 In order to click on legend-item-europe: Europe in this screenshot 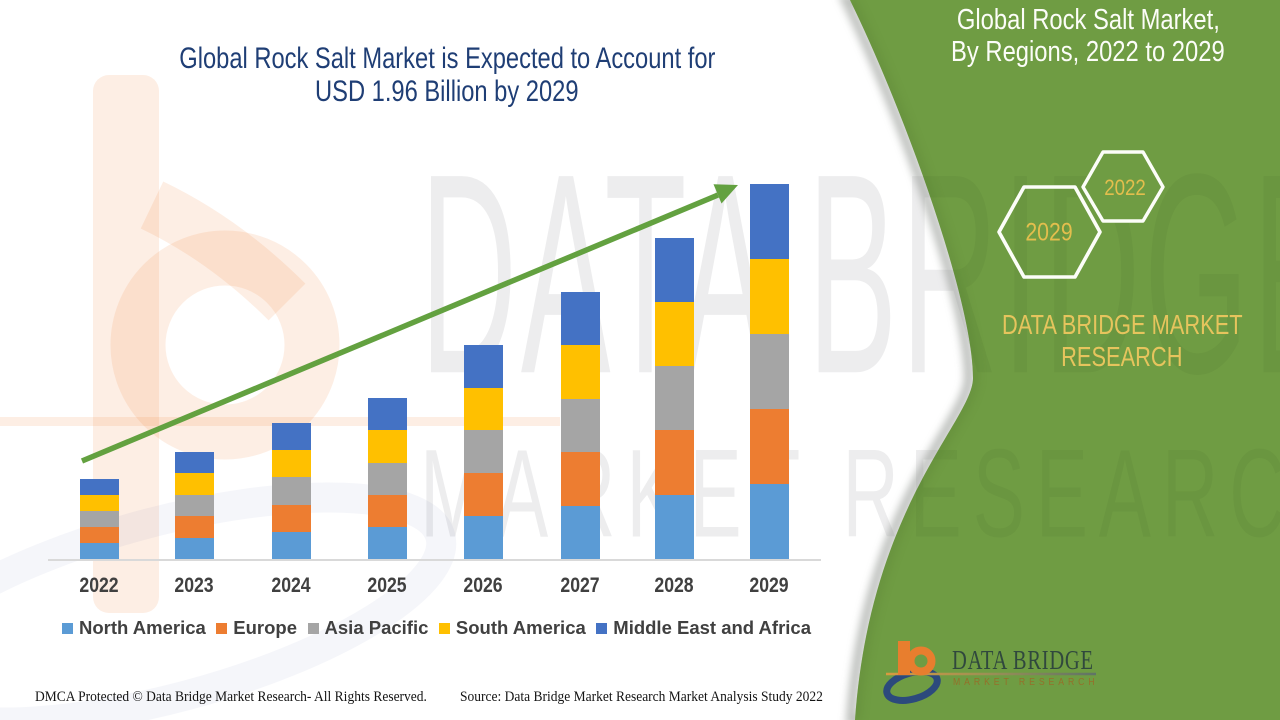, I will do `click(256, 628)`.